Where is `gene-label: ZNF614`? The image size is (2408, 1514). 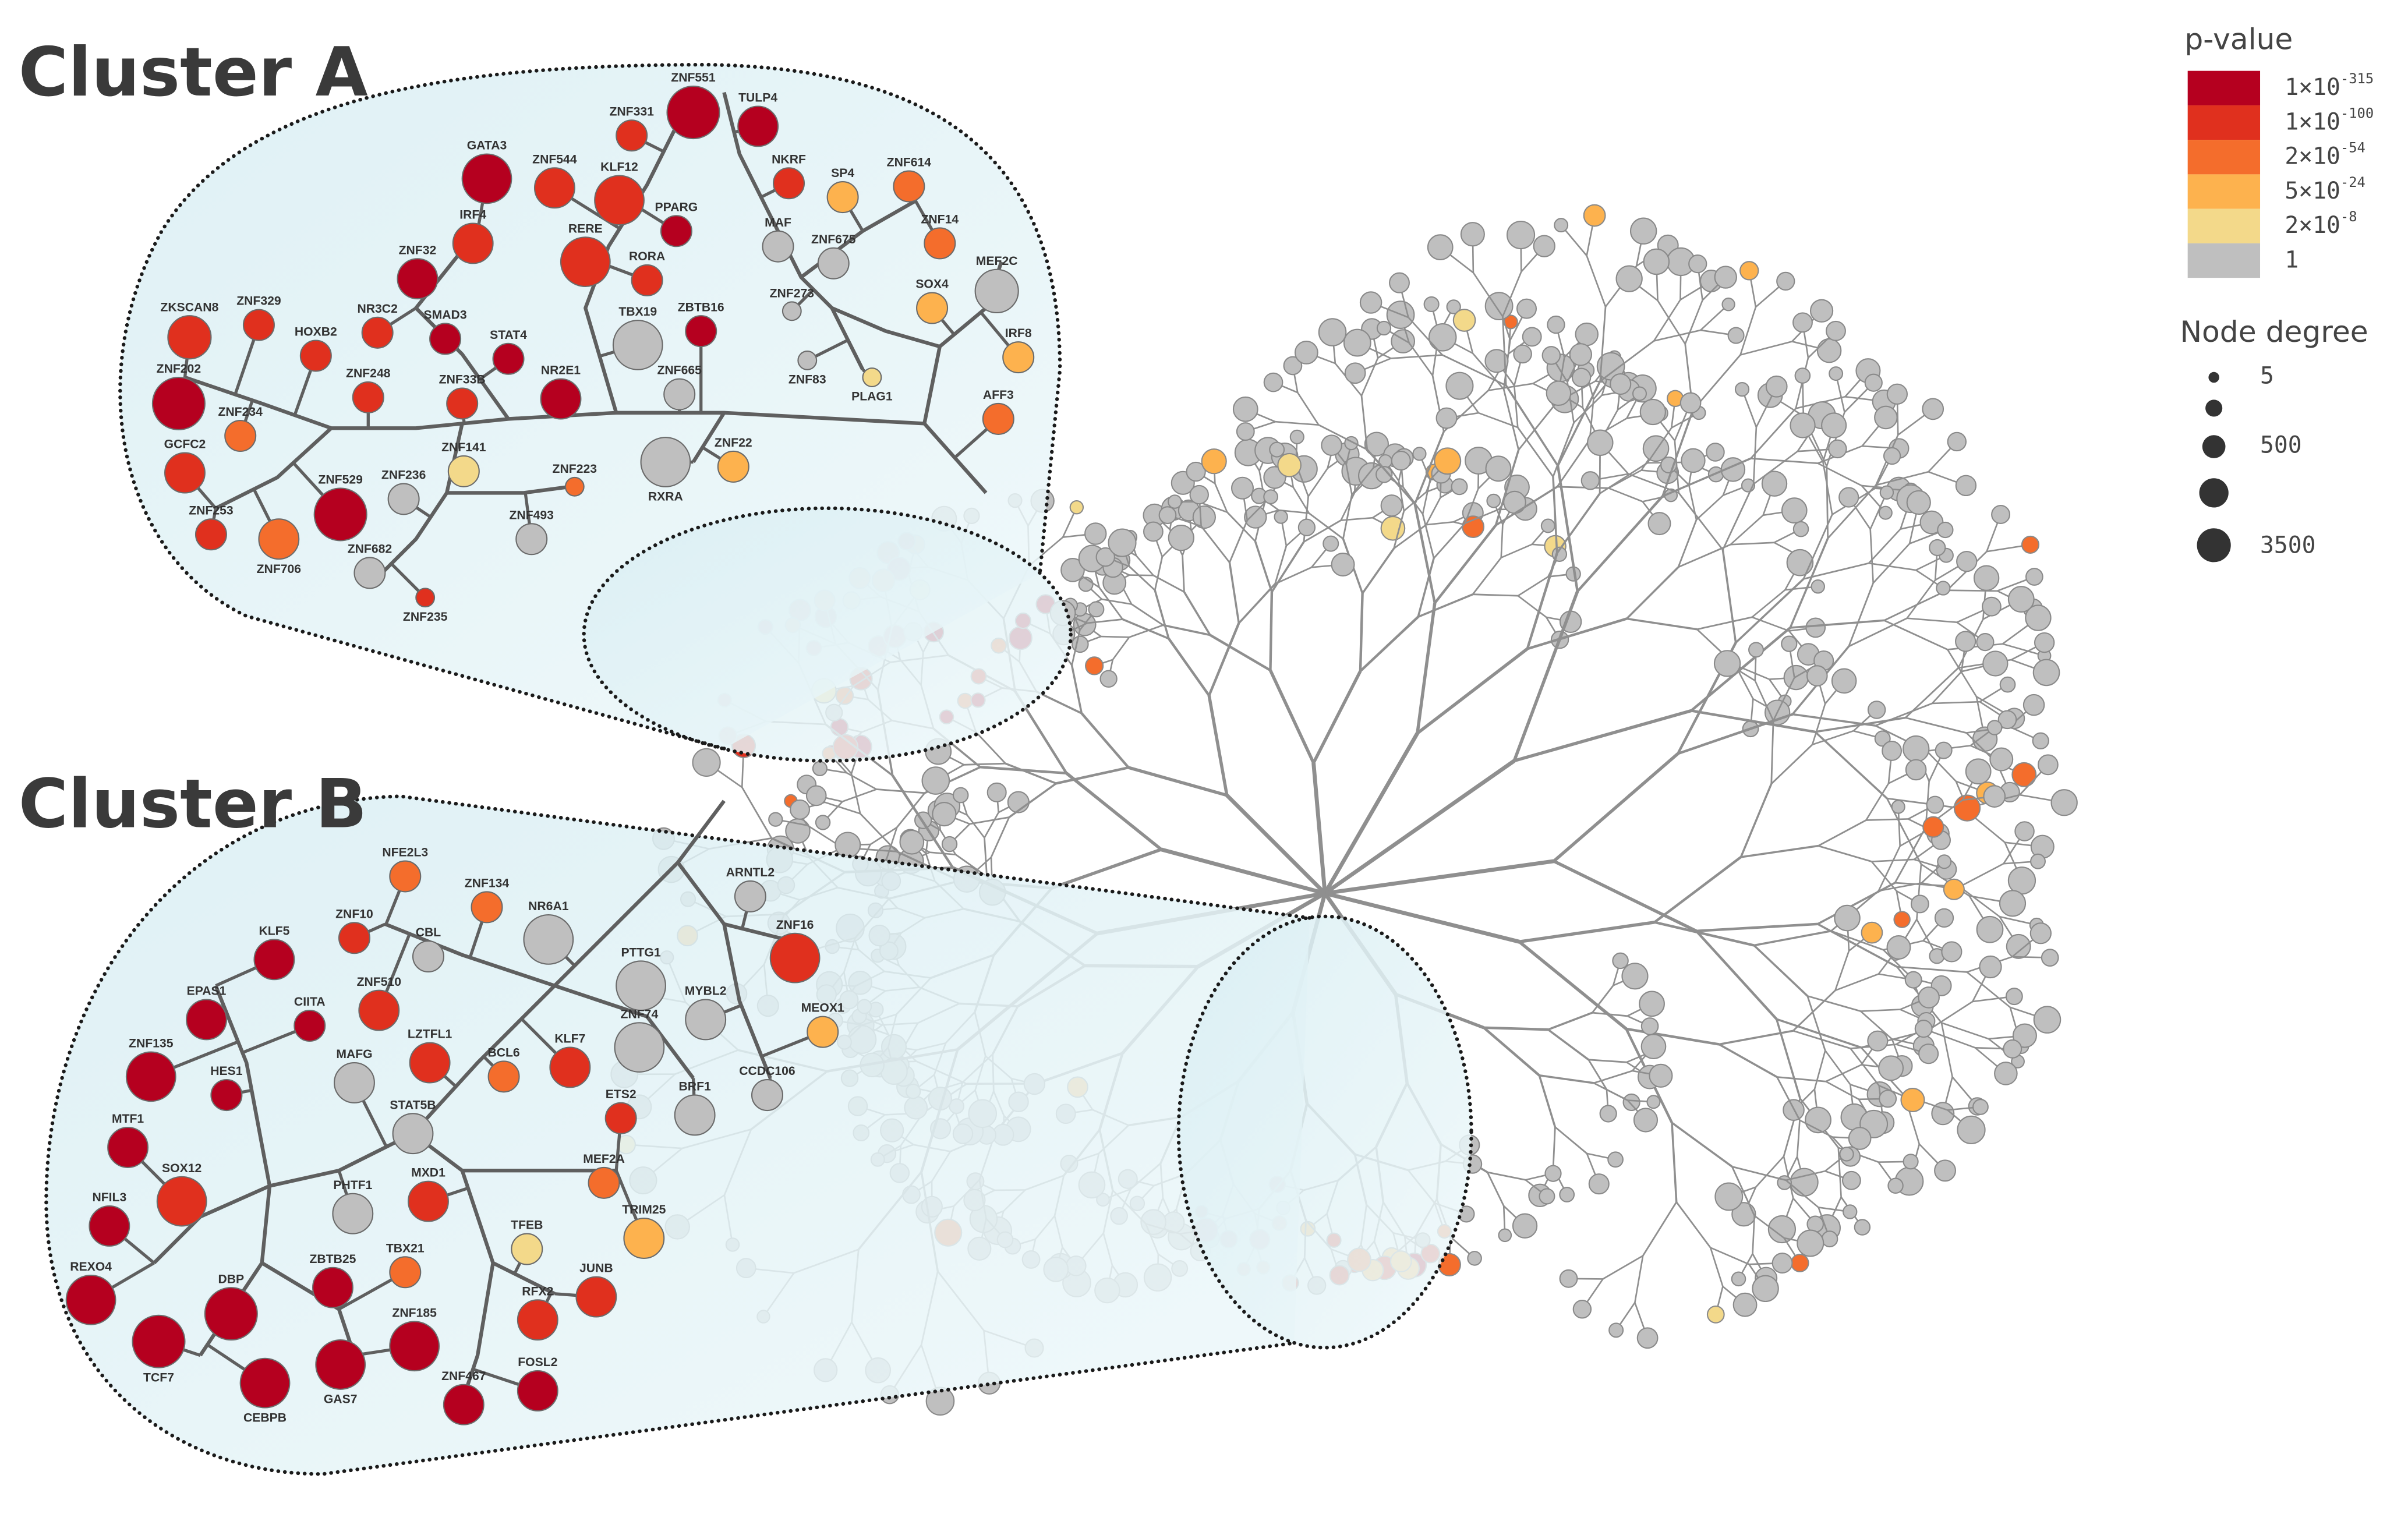
gene-label: ZNF614 is located at coordinates (909, 162).